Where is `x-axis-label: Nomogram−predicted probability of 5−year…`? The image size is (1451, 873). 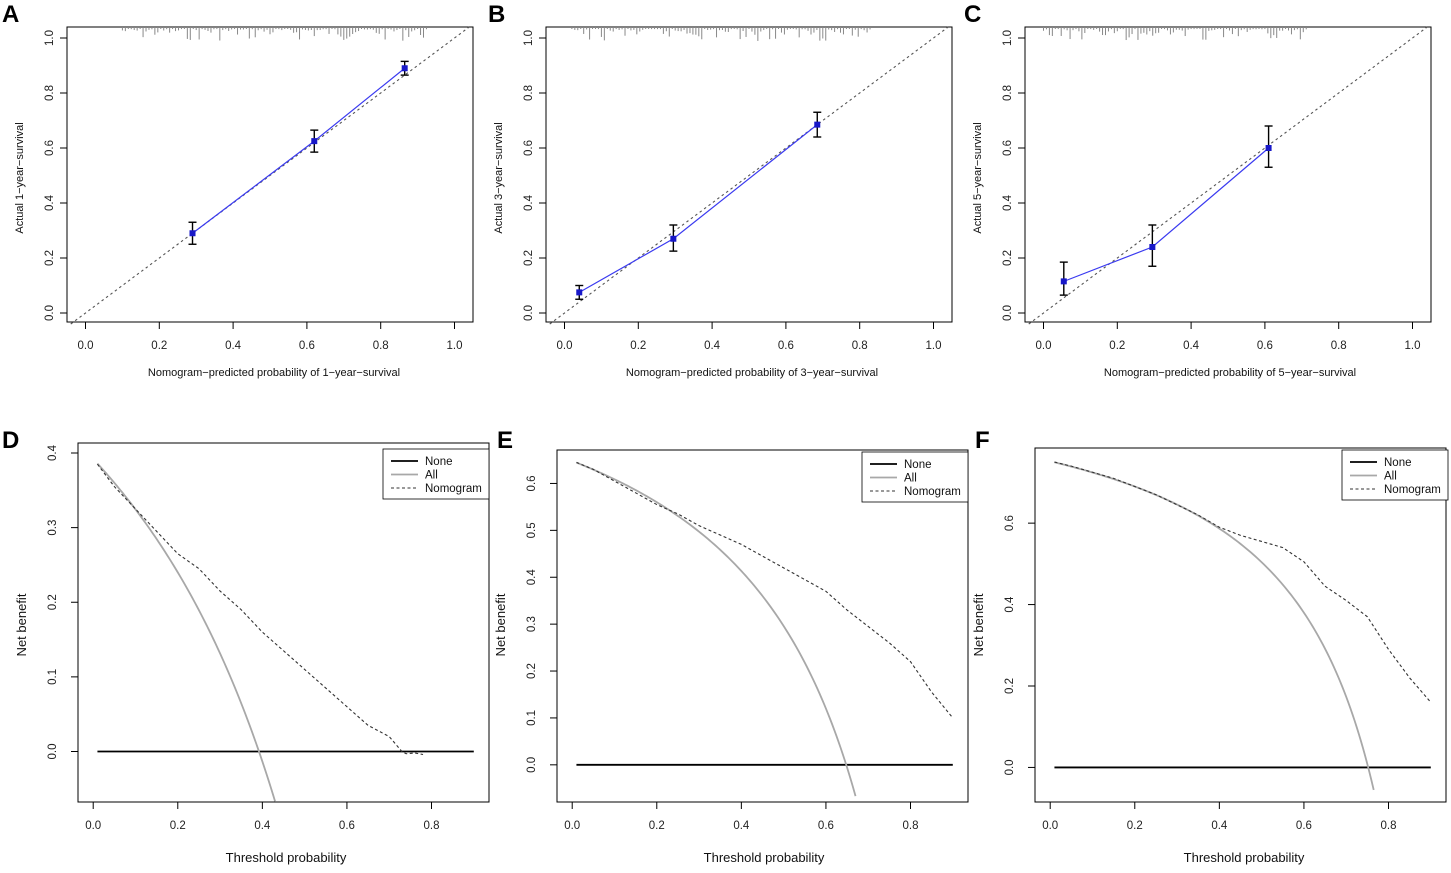
x-axis-label: Nomogram−predicted probability of 5−year… is located at coordinates (1230, 373).